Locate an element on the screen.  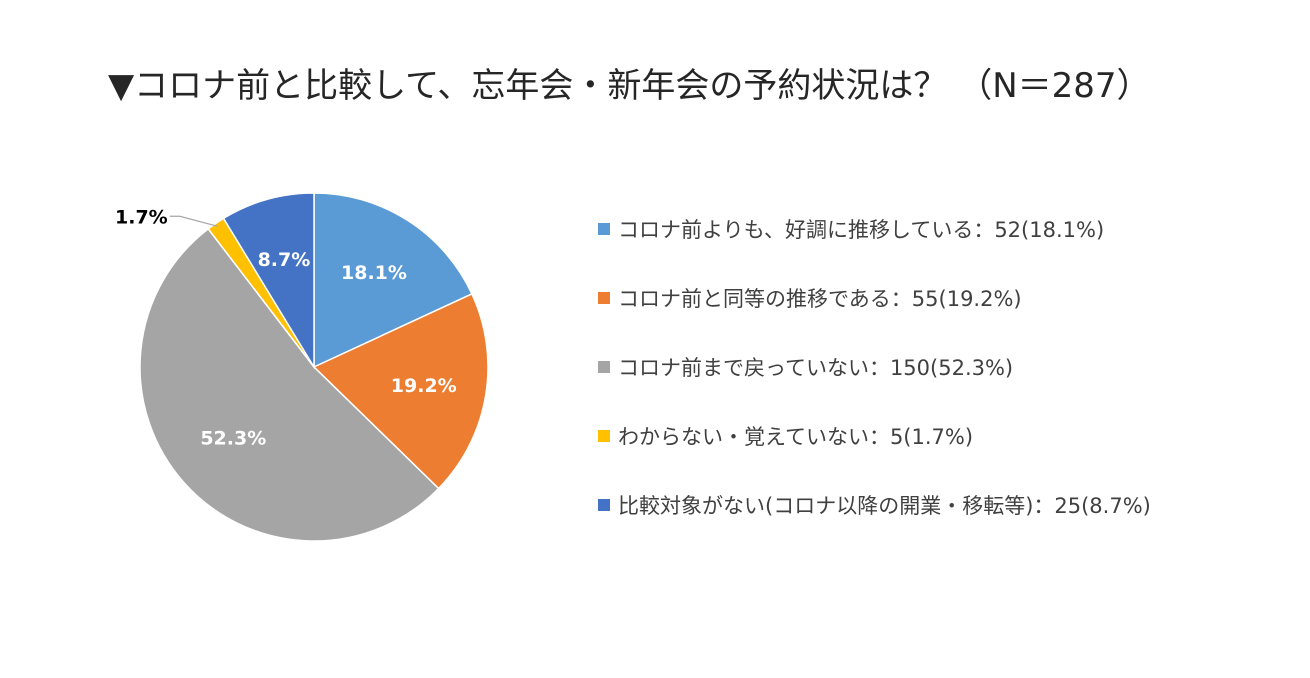
legend-item-1: コロナ前よりも、好調に推移している：52(18.1%) is located at coordinates (874, 229).